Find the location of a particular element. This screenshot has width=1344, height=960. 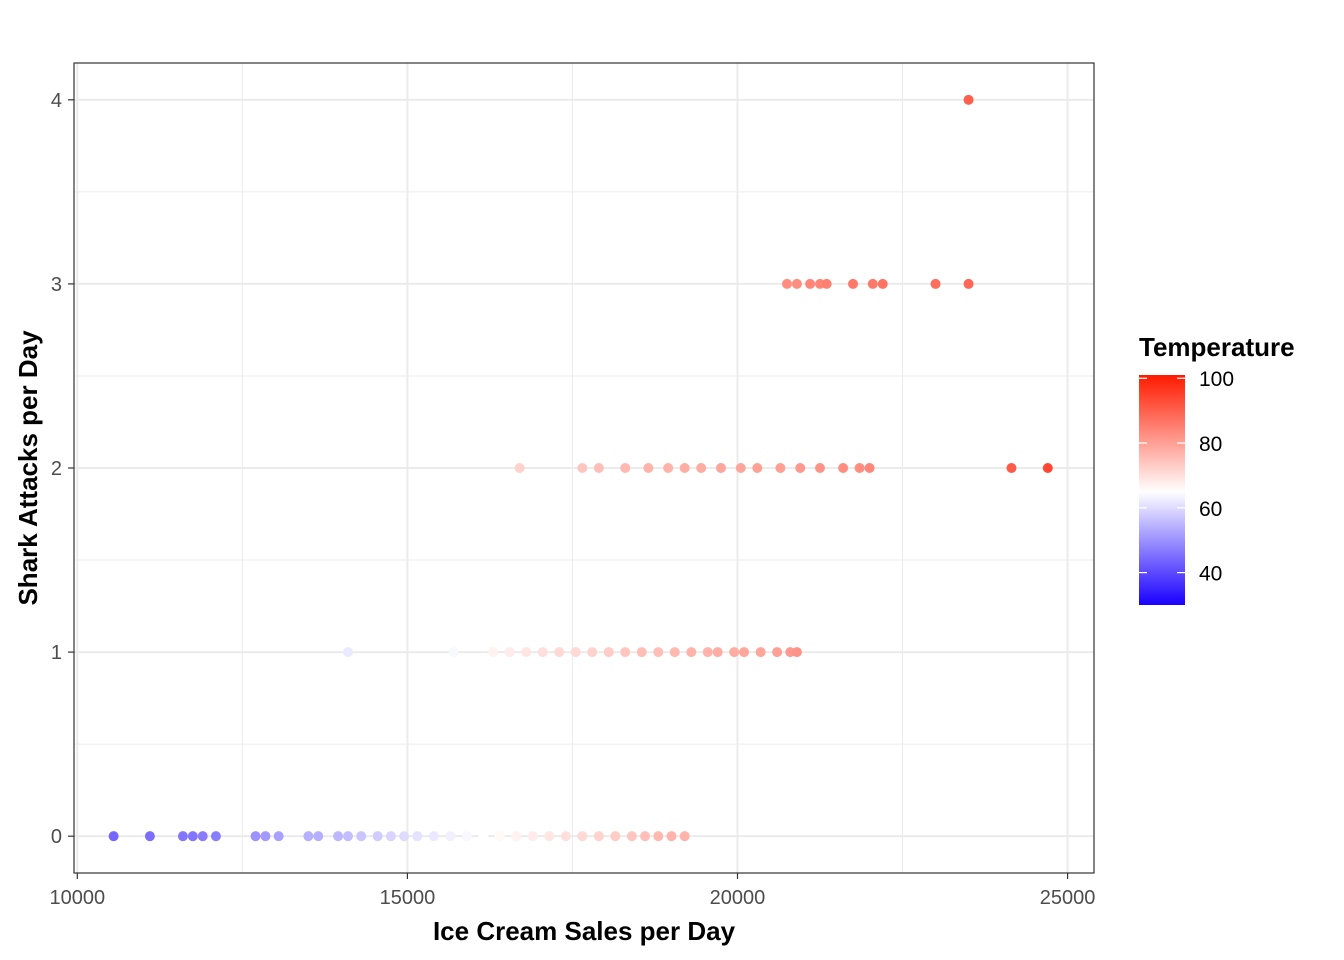

temperature-legend: Temperature 40 60 80 100 is located at coordinates (1217, 468).